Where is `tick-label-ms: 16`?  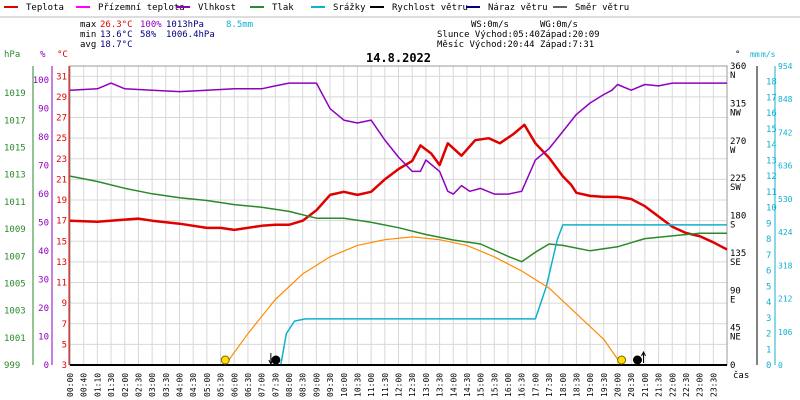 tick-label-ms: 16 is located at coordinates (771, 114).